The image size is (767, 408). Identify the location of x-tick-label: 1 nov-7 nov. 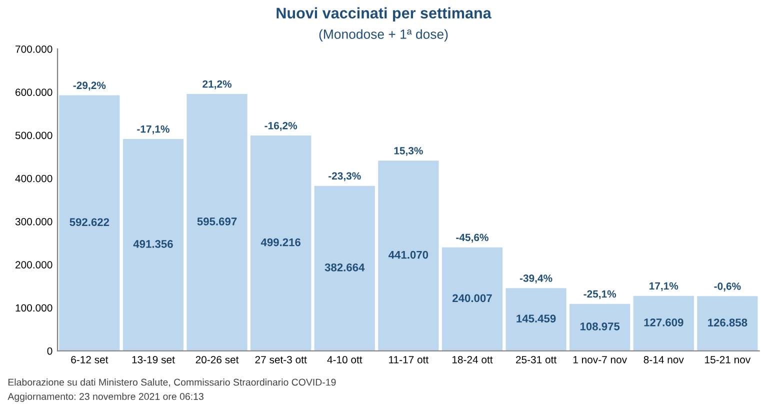
(600, 360).